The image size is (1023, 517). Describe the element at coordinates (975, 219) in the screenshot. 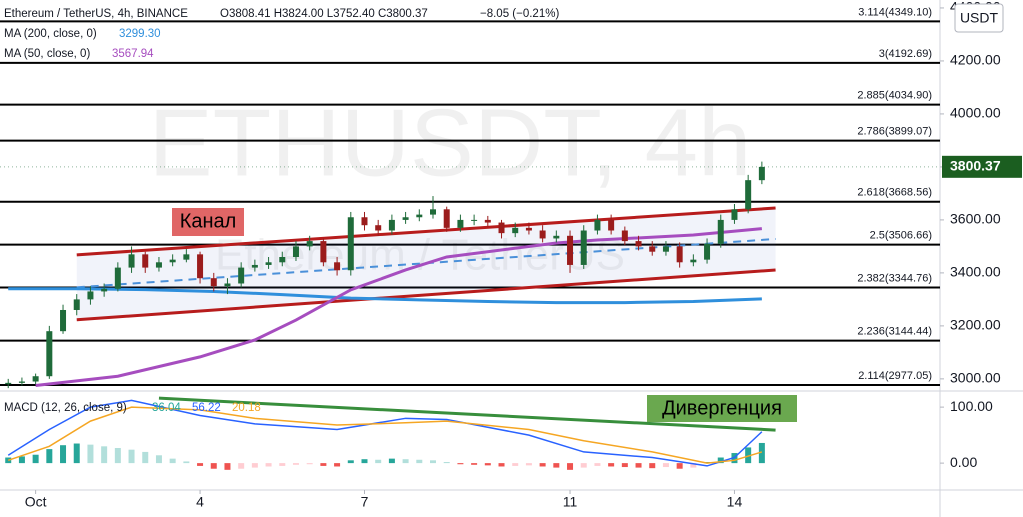

I see `y-tick-label: 3600.00` at that location.